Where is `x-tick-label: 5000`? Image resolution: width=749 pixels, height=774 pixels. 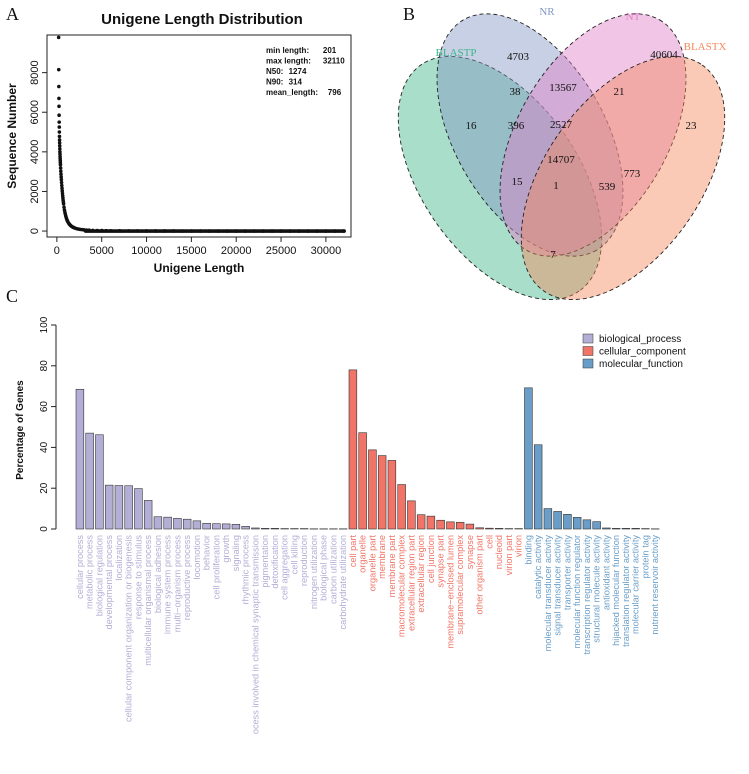
x-tick-label: 5000 is located at coordinates (101, 251).